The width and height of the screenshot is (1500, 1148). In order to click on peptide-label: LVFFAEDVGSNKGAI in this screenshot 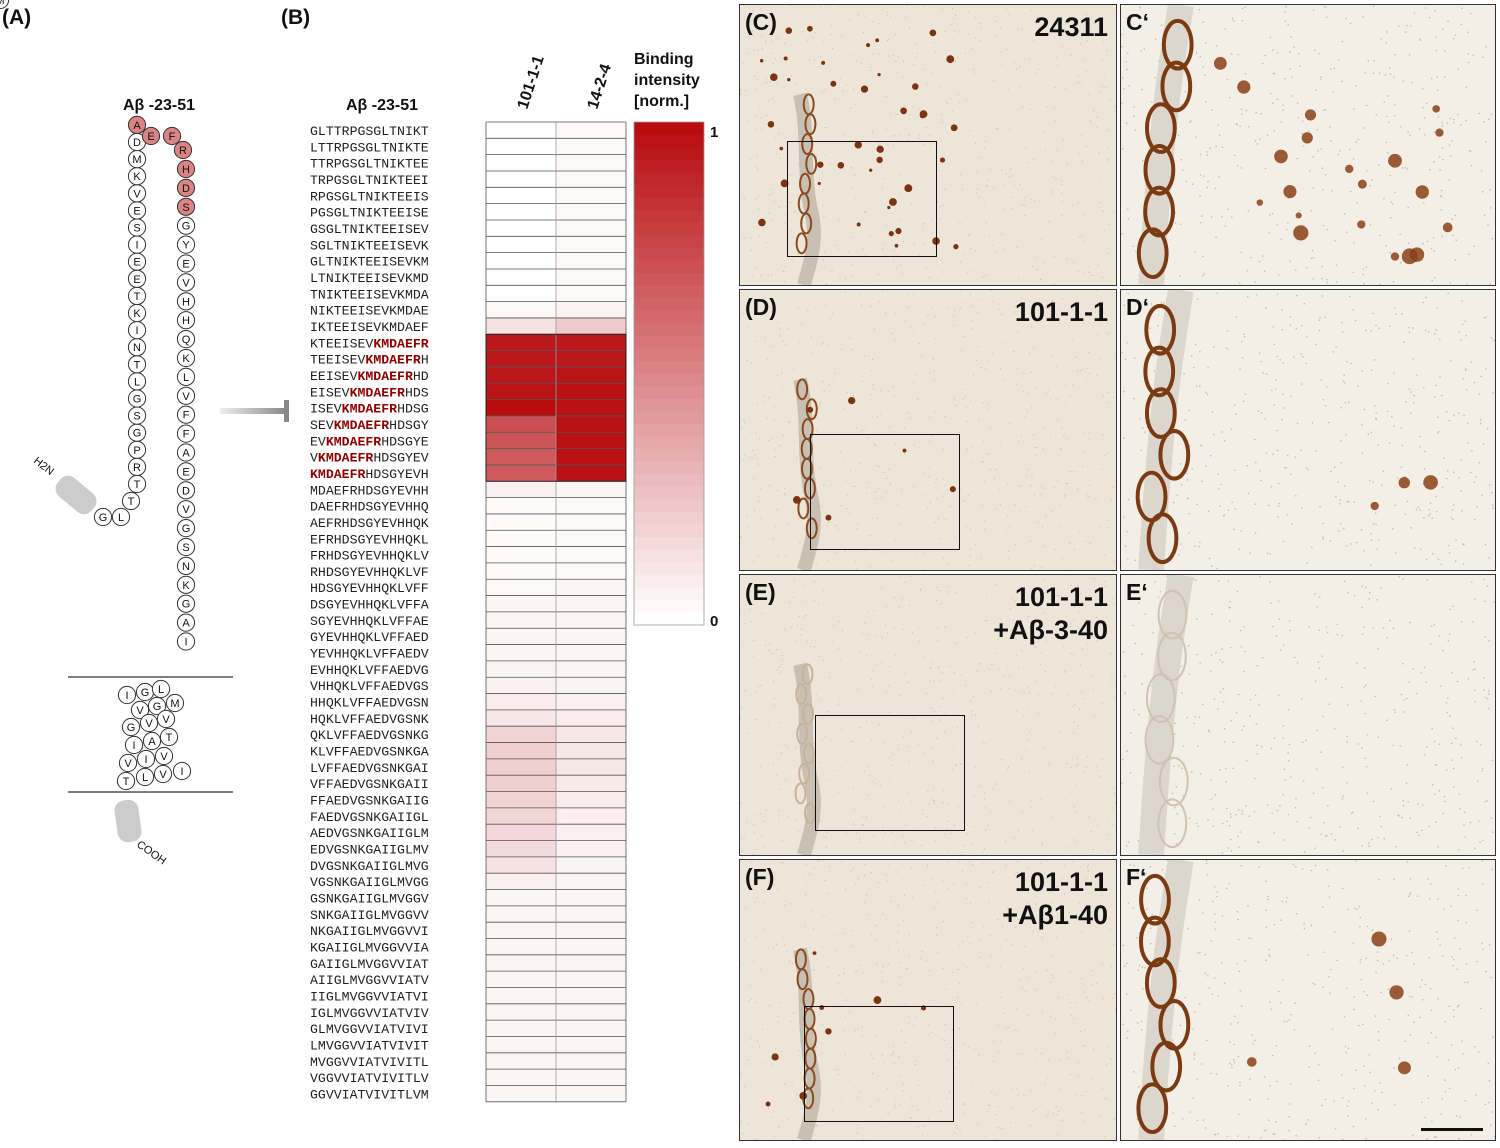, I will do `click(369, 768)`.